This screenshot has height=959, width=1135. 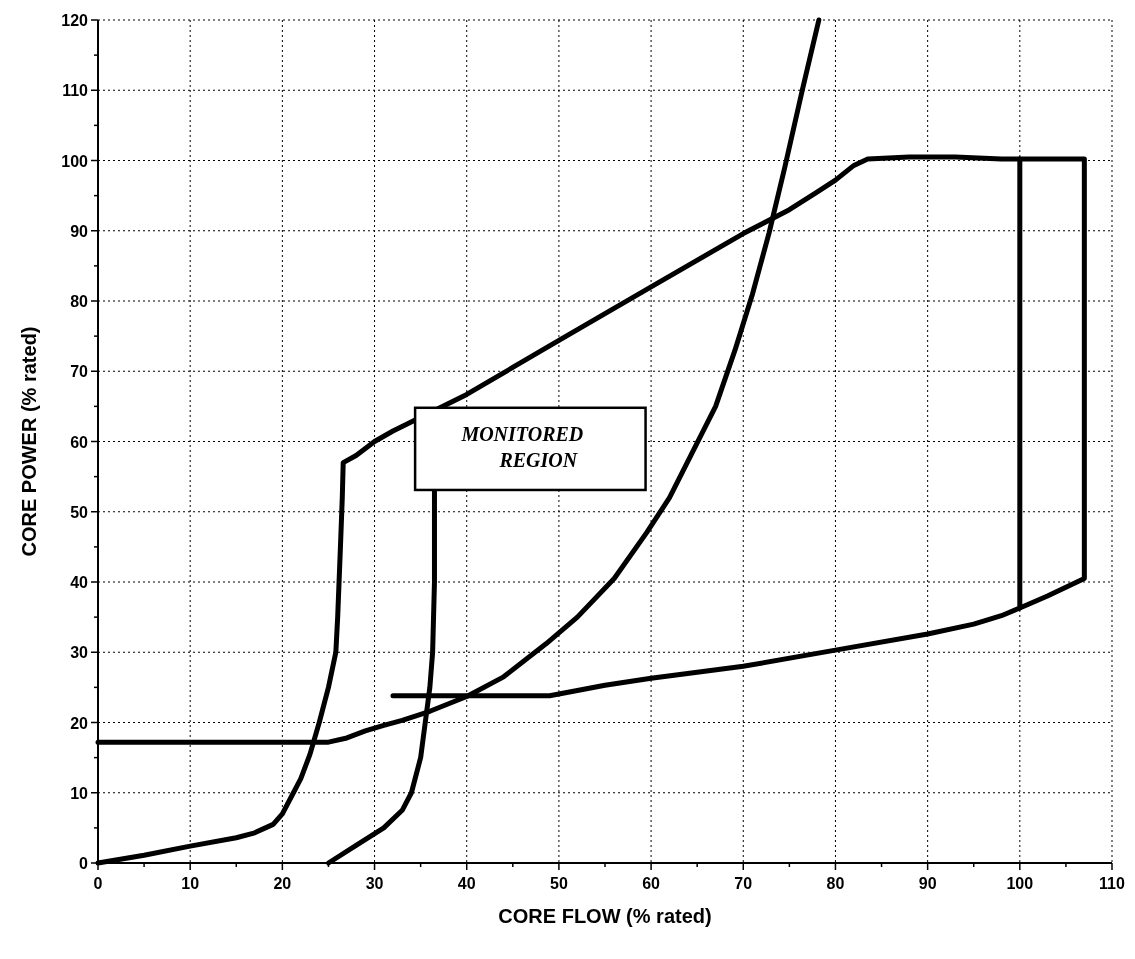 What do you see at coordinates (651, 883) in the screenshot?
I see `x-tick-label: 60` at bounding box center [651, 883].